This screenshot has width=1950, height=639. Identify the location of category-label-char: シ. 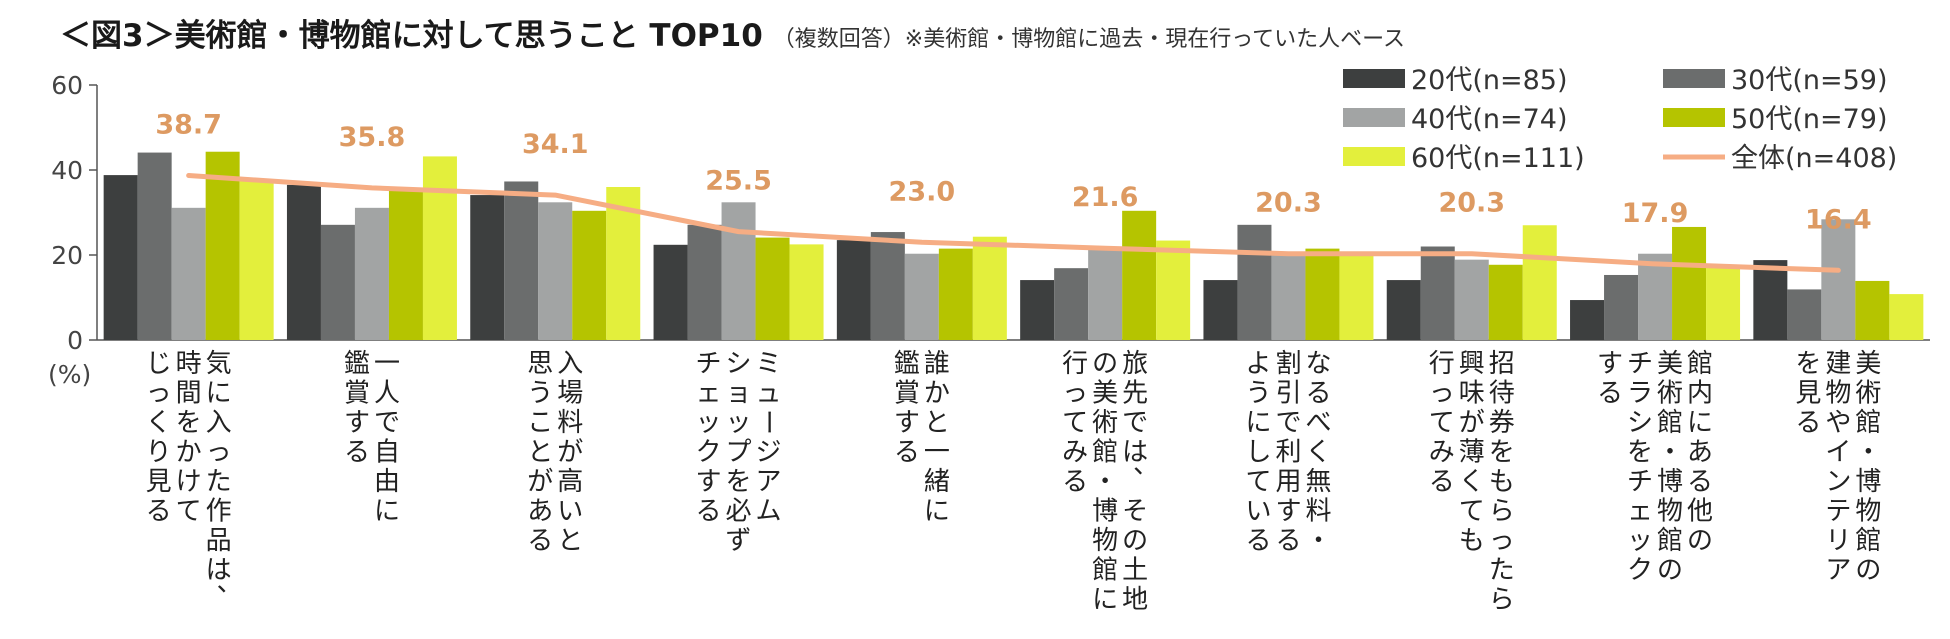
(1640, 423).